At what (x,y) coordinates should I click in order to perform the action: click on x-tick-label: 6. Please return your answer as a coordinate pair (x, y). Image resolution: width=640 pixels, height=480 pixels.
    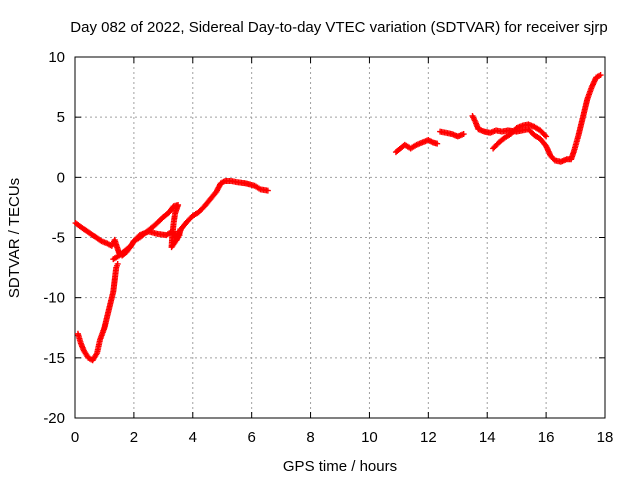
    Looking at the image, I should click on (251, 437).